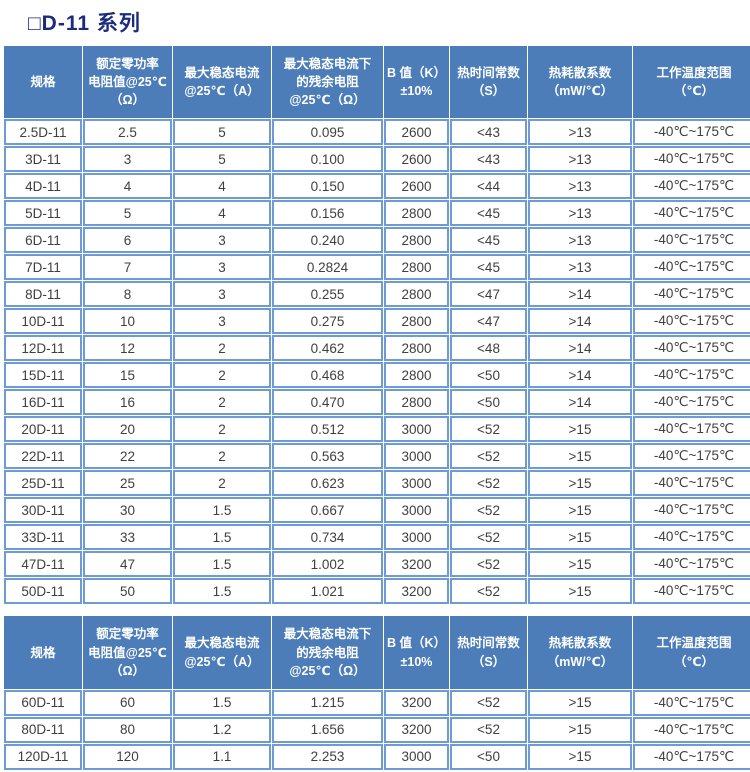  What do you see at coordinates (377, 483) in the screenshot?
I see `table-row: 25D-11 25 2 0.623 3000 <52 >15 -40℃~175℃` at bounding box center [377, 483].